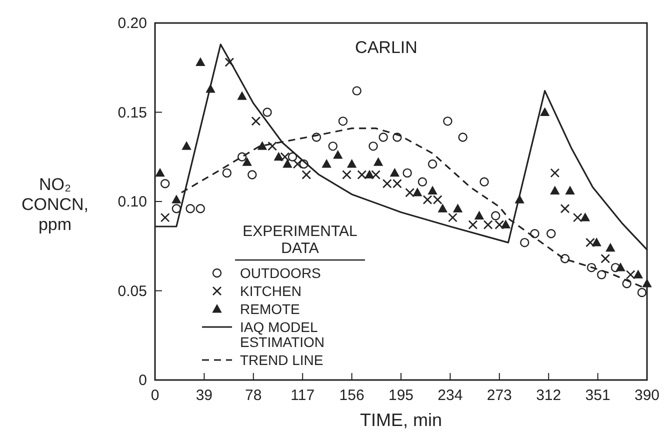  I want to click on x-tick-label: 39, so click(204, 395).